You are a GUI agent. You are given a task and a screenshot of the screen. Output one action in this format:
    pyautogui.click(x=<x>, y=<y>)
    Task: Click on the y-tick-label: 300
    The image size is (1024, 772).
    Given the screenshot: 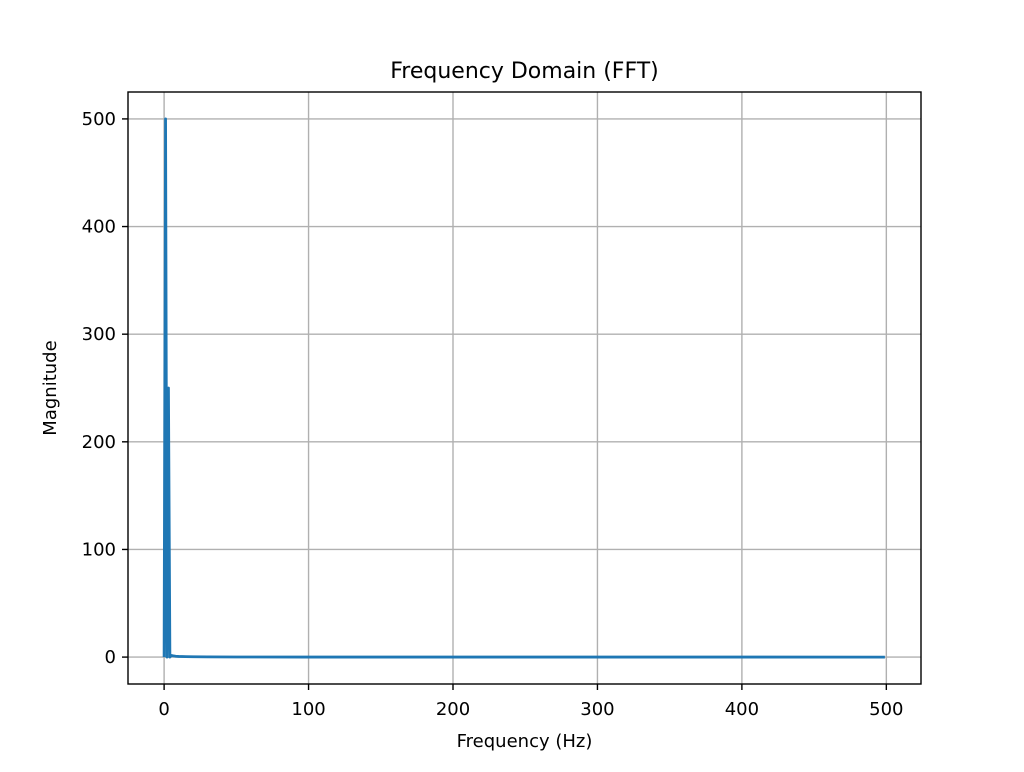 What is the action you would take?
    pyautogui.click(x=99, y=334)
    